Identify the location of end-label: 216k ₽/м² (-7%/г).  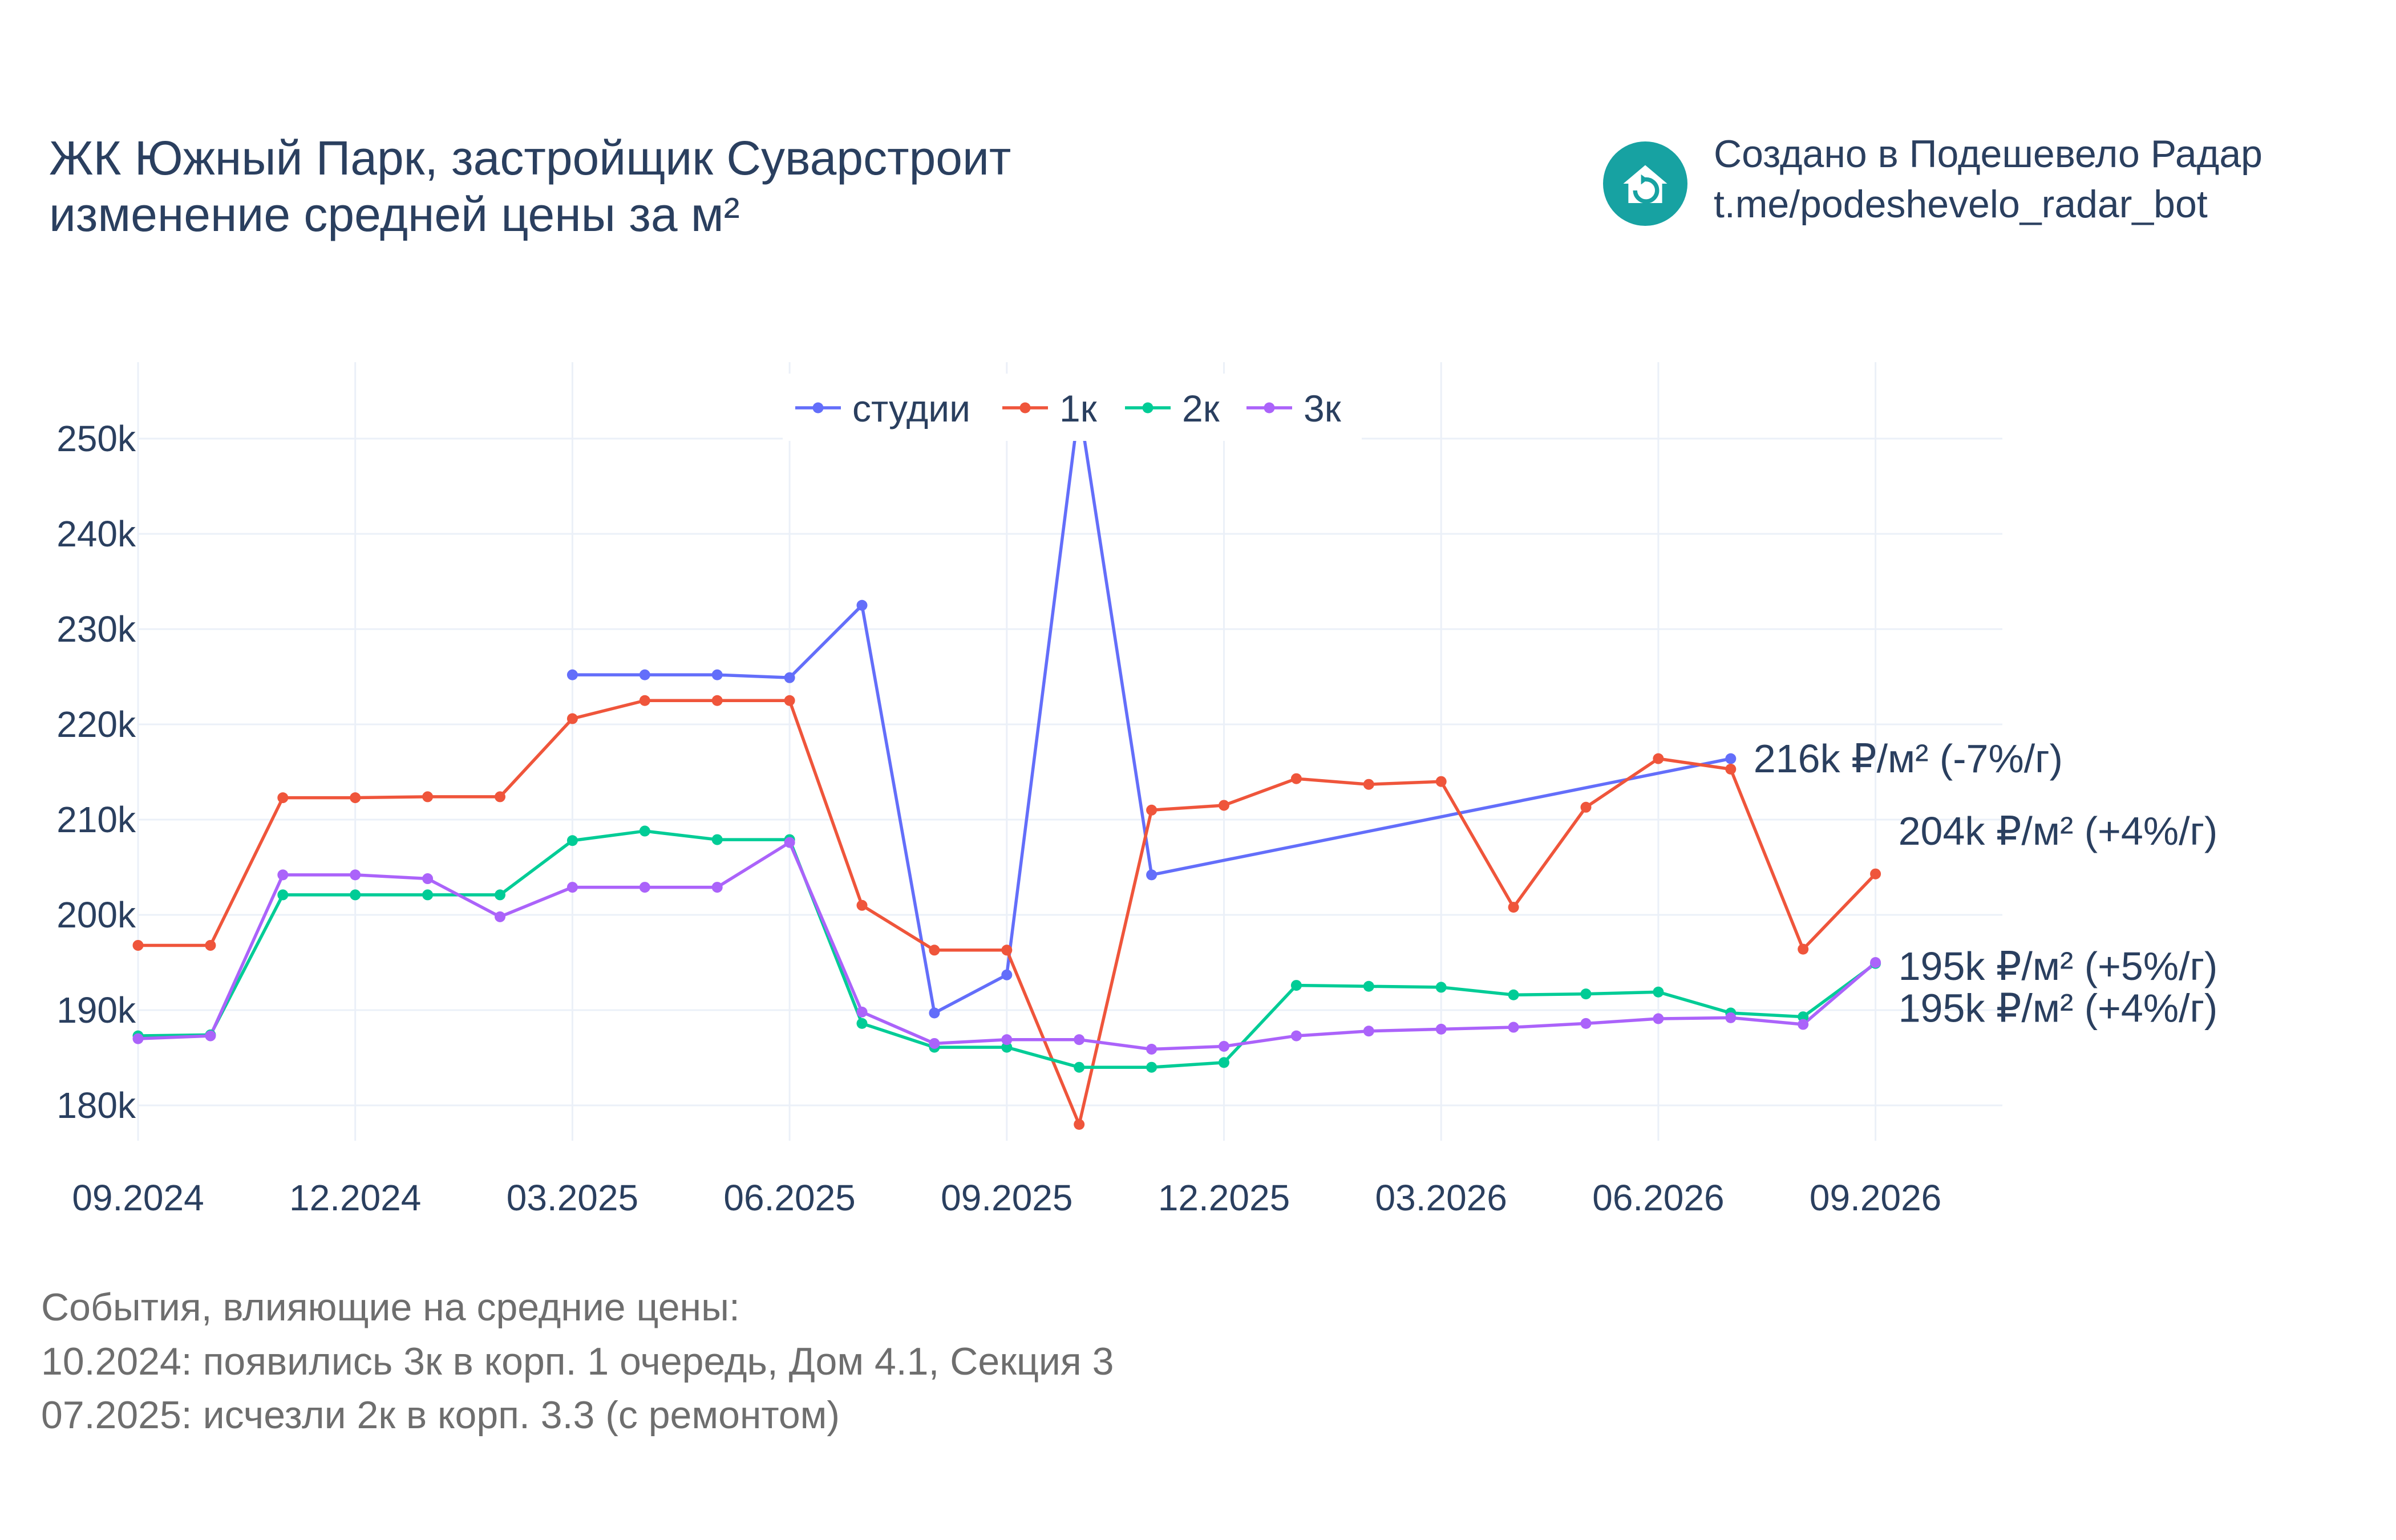
(1908, 758).